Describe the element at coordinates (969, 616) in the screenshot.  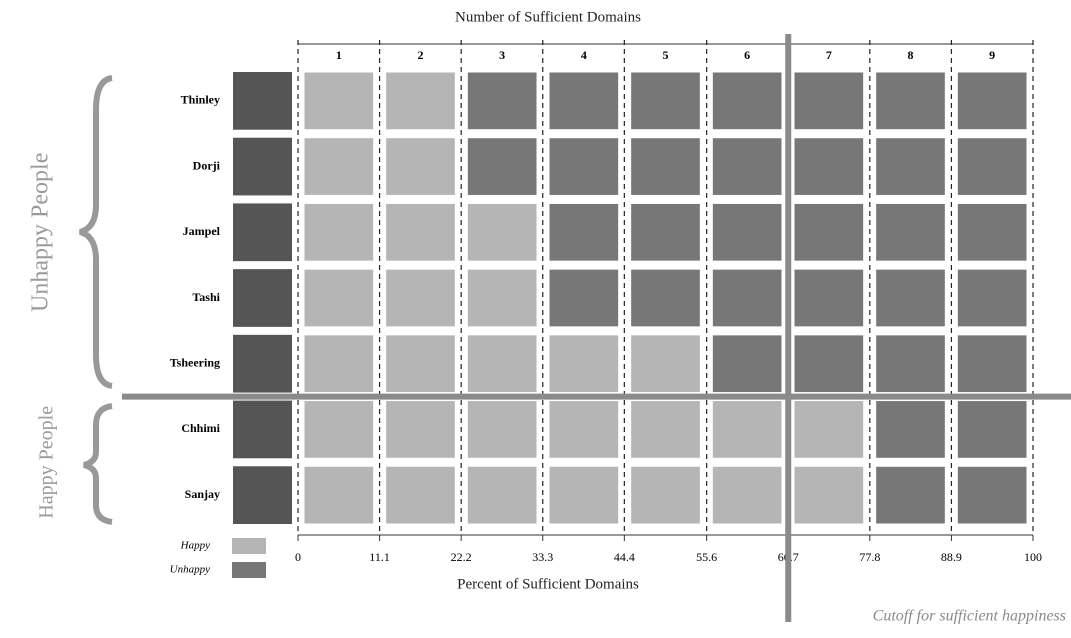
I see `cutoff-label: Cutoff for sufficient happiness` at that location.